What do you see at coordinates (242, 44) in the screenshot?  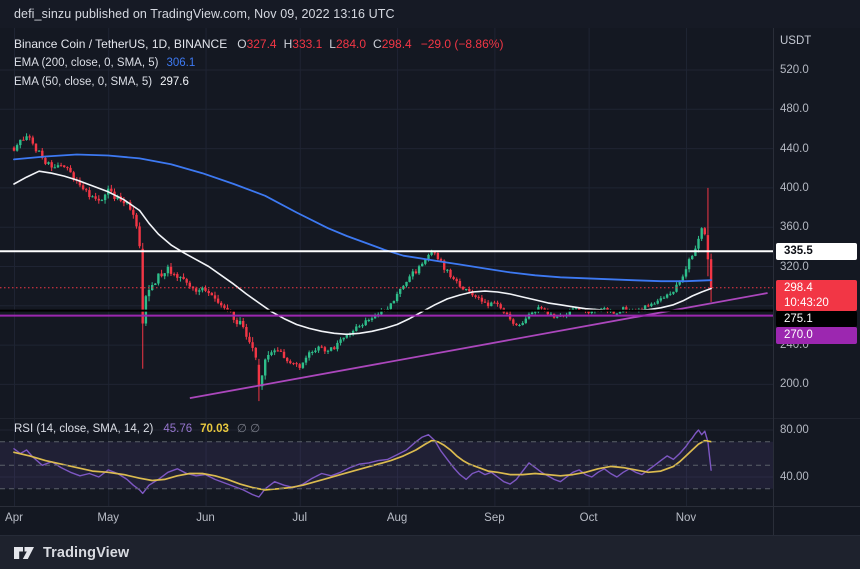 I see `ohlc-letter: O` at bounding box center [242, 44].